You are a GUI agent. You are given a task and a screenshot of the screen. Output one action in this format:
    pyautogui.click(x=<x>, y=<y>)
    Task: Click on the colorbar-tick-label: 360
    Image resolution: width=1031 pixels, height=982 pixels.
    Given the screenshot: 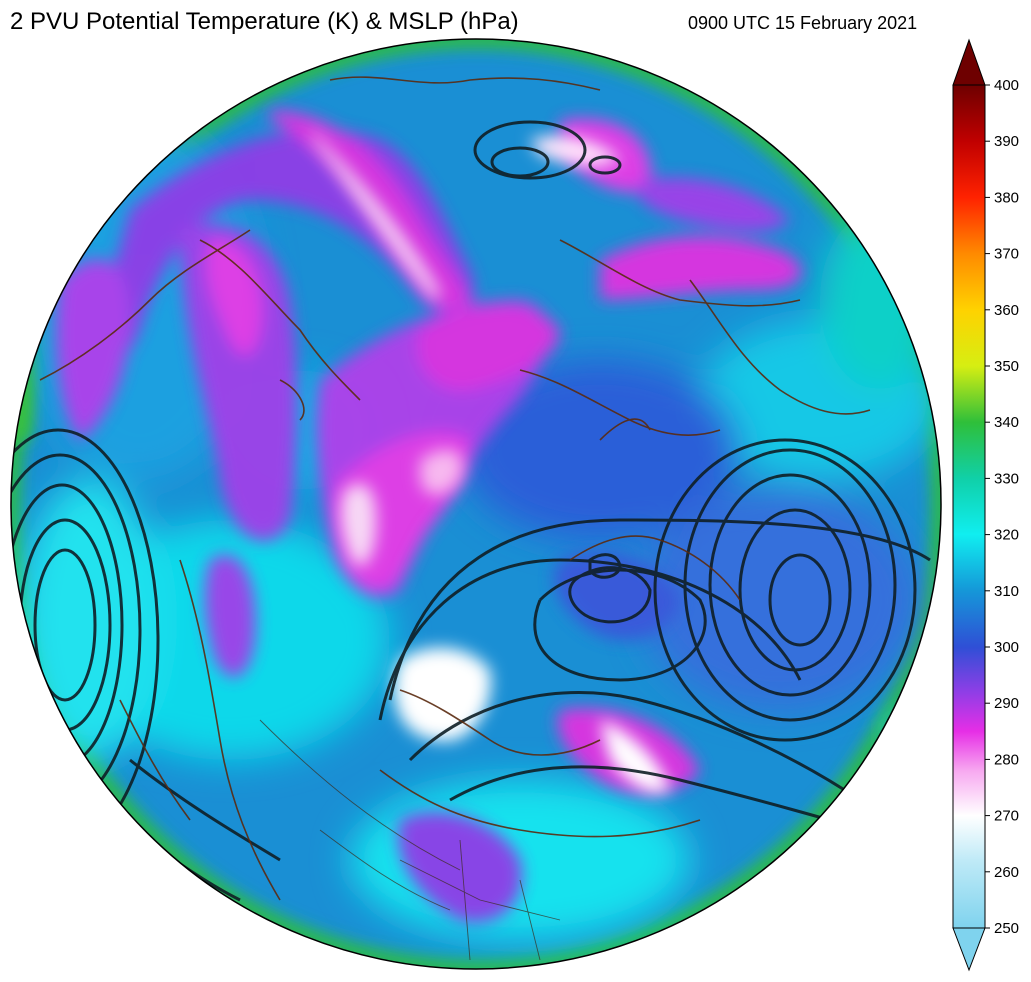 What is the action you would take?
    pyautogui.click(x=1006, y=310)
    